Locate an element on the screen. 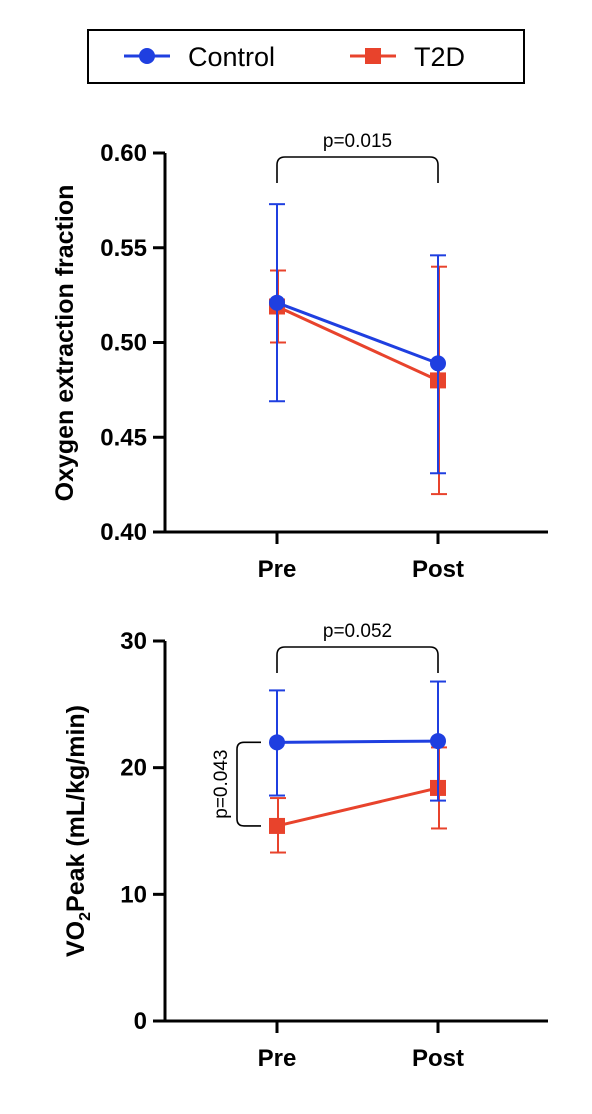 Image resolution: width=592 pixels, height=1114 pixels. vertical-bracket-line is located at coordinates (248, 784).